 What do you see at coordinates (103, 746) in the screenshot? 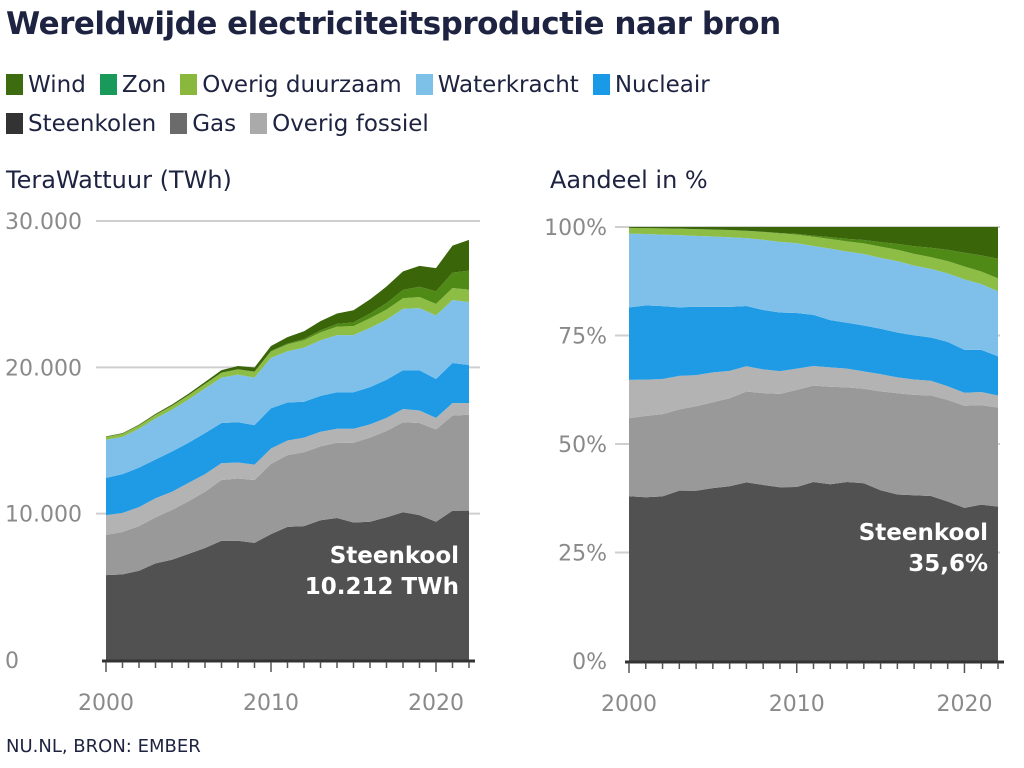
I see `source-footer: NU.NL, BRON: EMBER` at bounding box center [103, 746].